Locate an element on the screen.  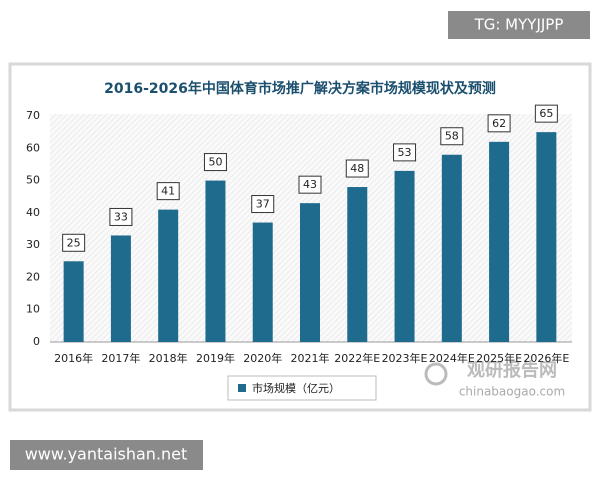
x-tick-label: 2026年E is located at coordinates (546, 358).